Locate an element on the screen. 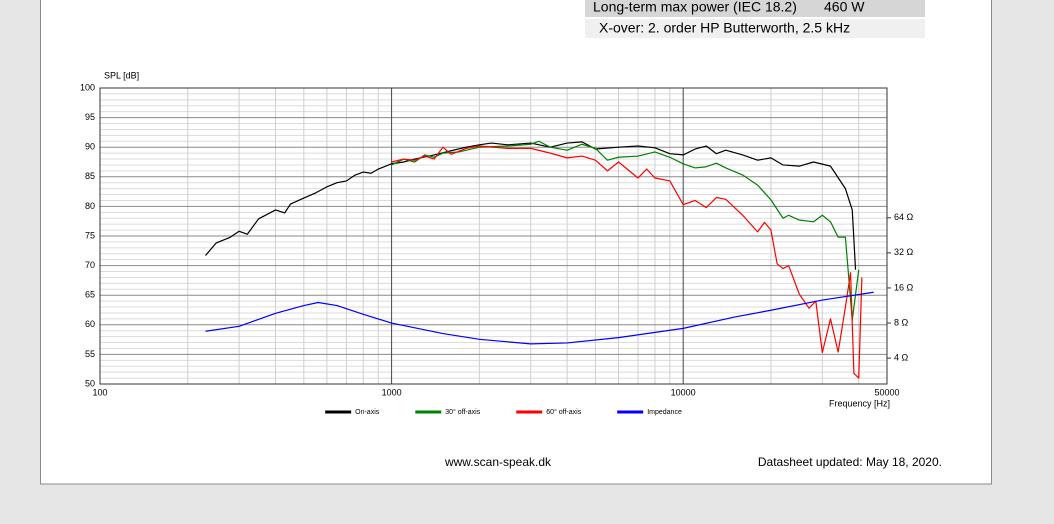  website: www.scan-speak.dk is located at coordinates (498, 462).